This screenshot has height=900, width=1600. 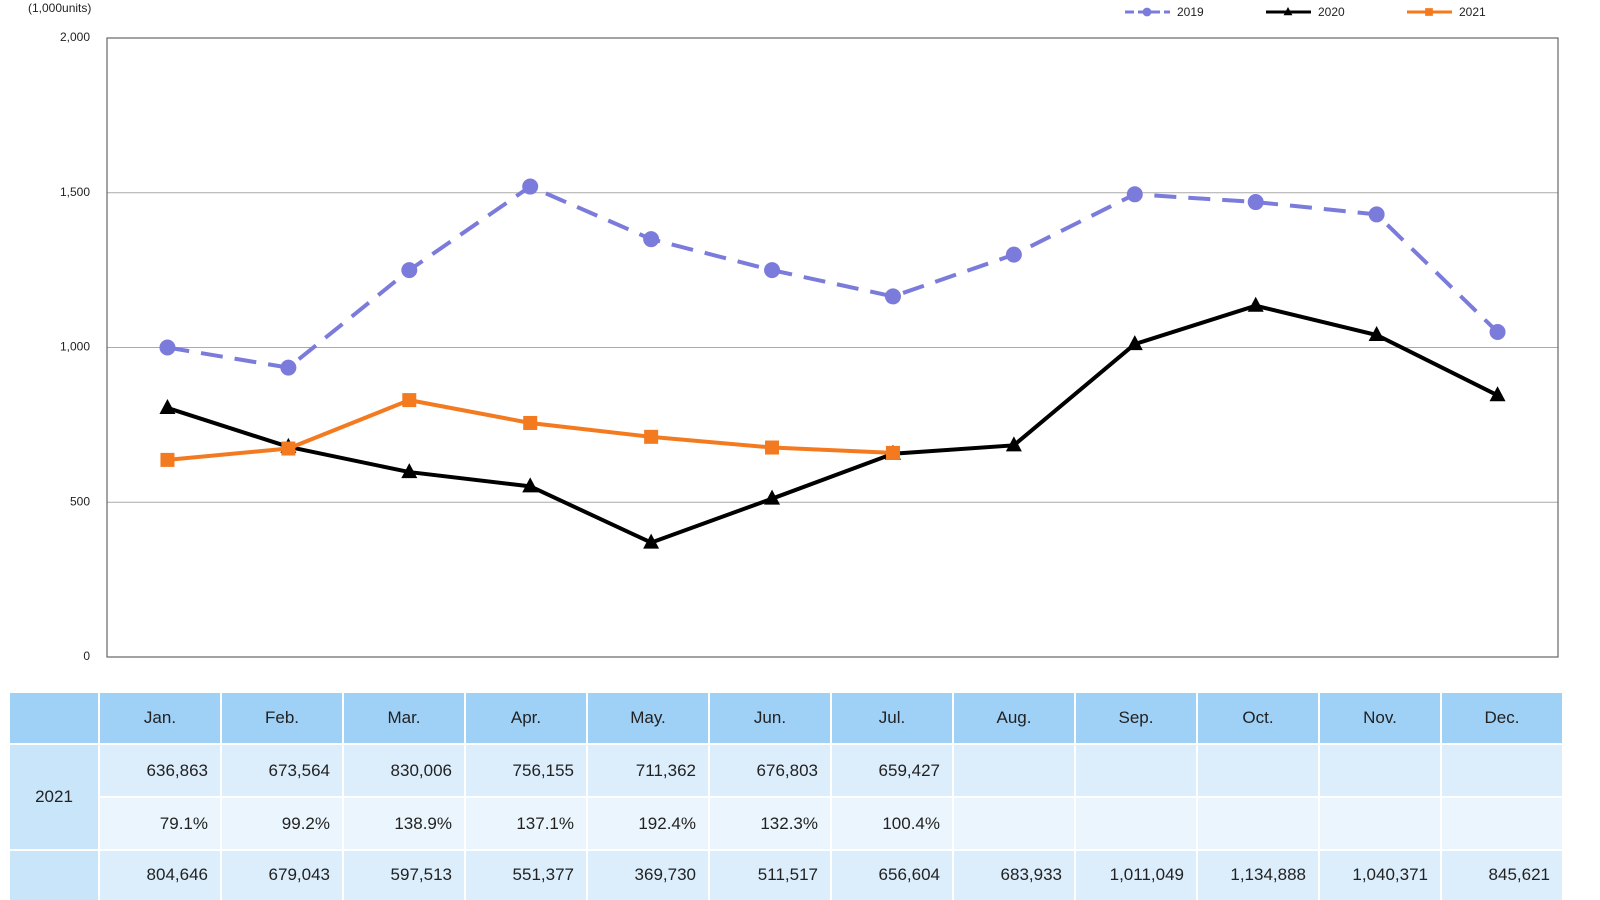 I want to click on table-cell: 79.1%, so click(x=160, y=823).